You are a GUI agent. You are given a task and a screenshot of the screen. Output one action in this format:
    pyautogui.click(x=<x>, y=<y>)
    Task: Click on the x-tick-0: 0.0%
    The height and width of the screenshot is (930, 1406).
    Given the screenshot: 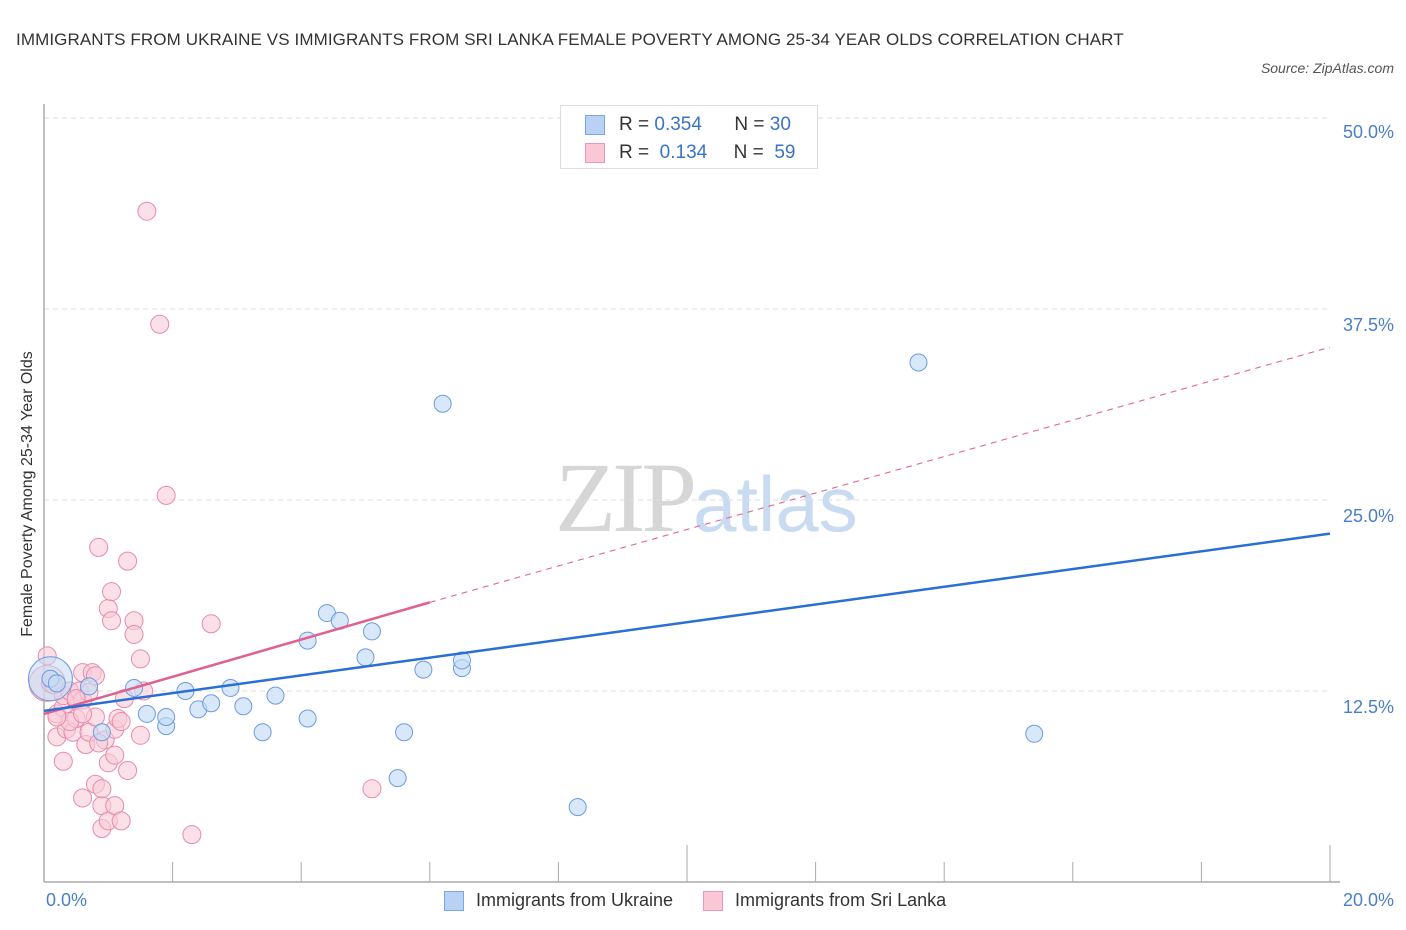 What is the action you would take?
    pyautogui.click(x=67, y=900)
    